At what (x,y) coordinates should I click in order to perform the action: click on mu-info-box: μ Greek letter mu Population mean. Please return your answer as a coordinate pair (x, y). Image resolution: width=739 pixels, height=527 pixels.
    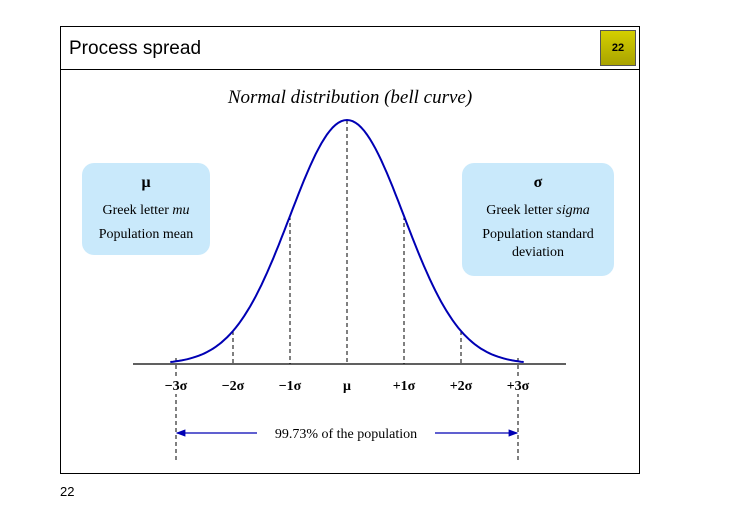
    Looking at the image, I should click on (146, 209).